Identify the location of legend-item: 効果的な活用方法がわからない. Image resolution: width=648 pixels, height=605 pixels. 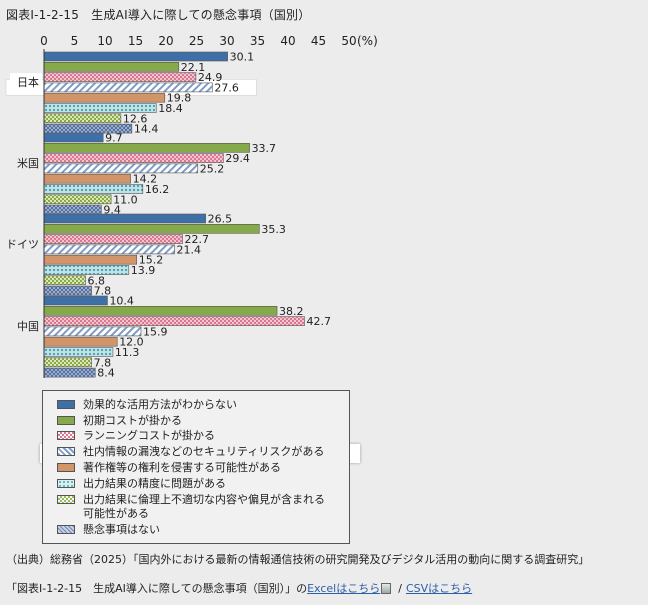
(147, 405).